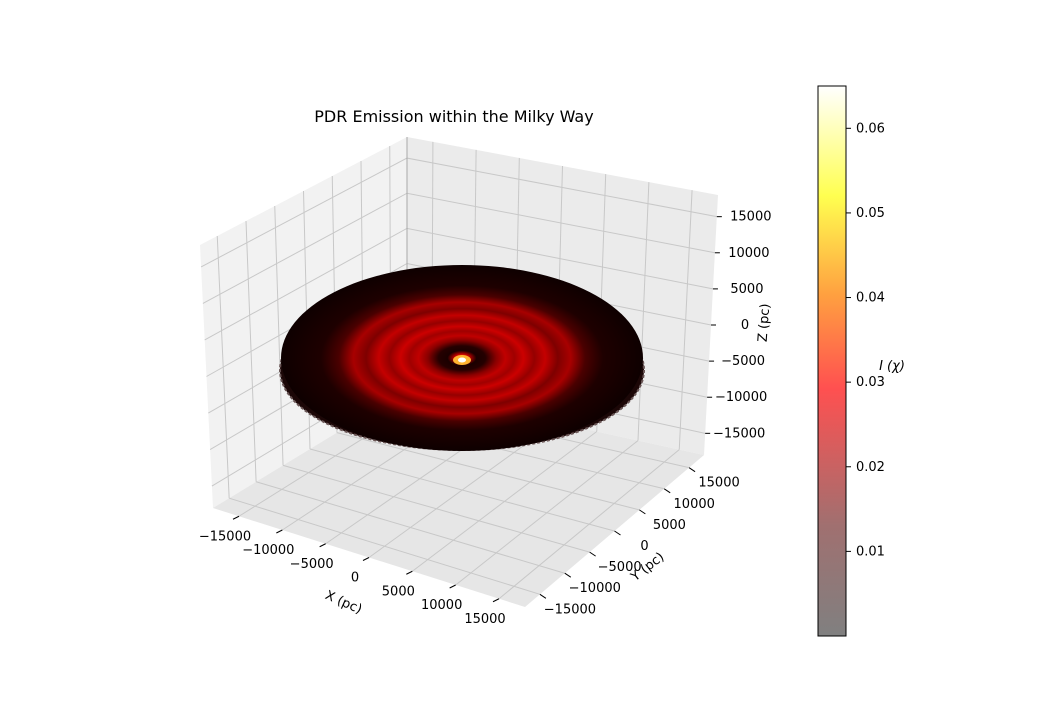 This screenshot has width=1044, height=715. I want to click on y-tick-label: −15000, so click(570, 609).